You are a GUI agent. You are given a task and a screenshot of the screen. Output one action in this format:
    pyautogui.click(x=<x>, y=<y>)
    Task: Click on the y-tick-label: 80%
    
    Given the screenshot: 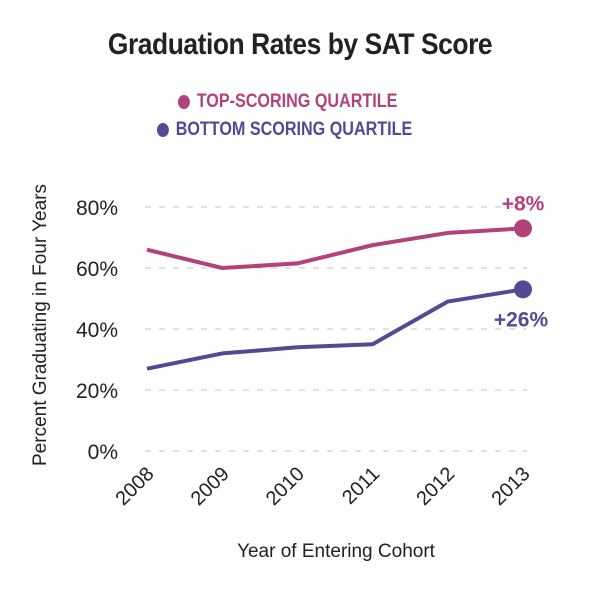 What is the action you would take?
    pyautogui.click(x=97, y=208)
    